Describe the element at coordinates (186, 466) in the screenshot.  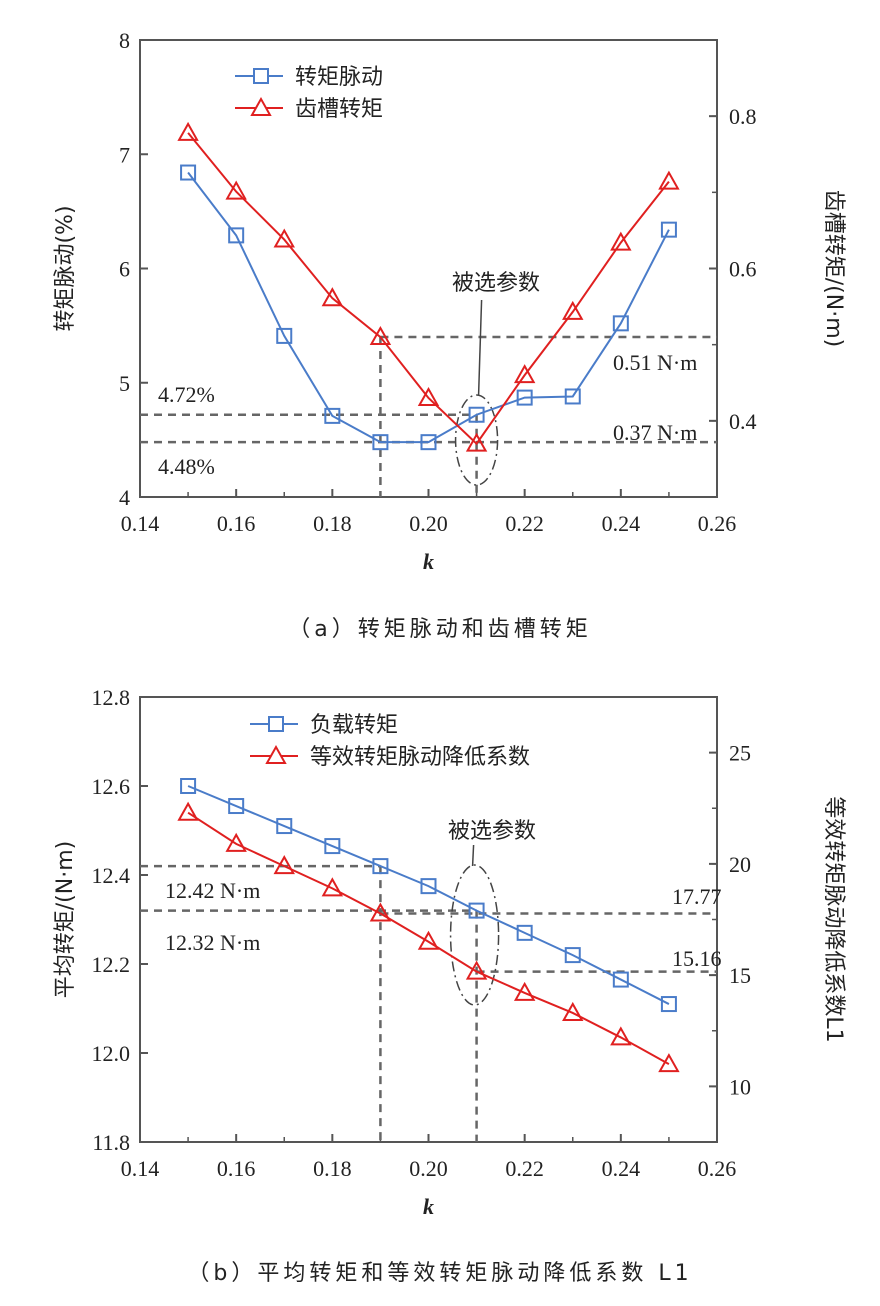
I see `label-4.48: 4.48%` at that location.